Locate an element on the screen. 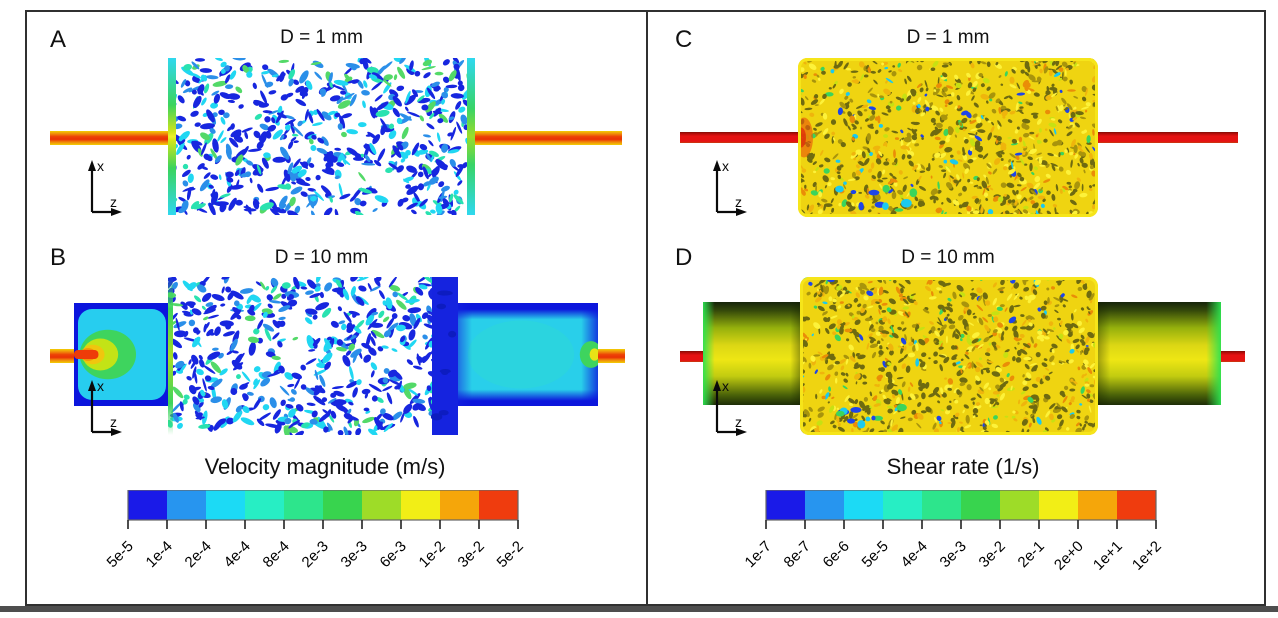  panel-c-inlet-tube is located at coordinates (739, 137).